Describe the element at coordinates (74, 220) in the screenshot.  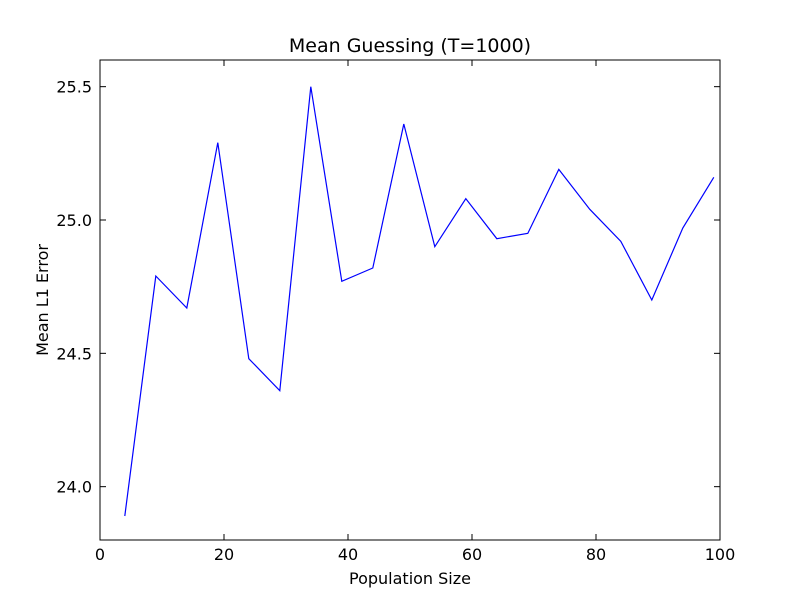
I see `y-tick-label: 25.0` at that location.